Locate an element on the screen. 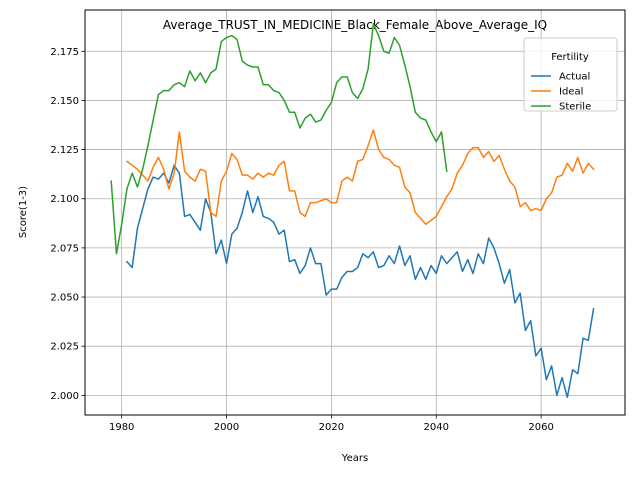 The image size is (640, 480). legend-label-actual: Actual is located at coordinates (574, 77).